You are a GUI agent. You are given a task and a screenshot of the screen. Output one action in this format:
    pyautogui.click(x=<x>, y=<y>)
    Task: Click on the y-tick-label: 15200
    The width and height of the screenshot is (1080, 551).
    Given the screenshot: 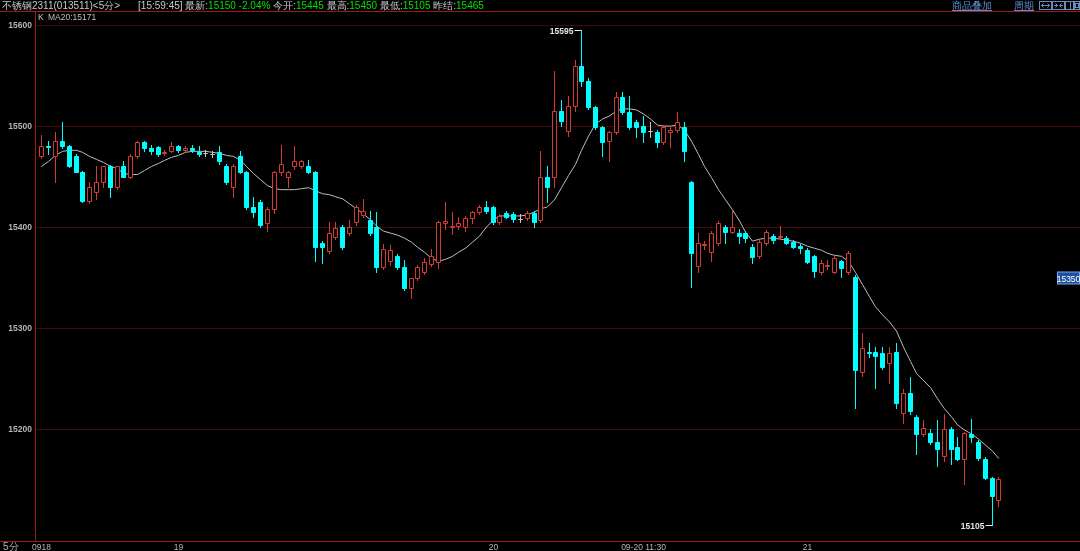 What is the action you would take?
    pyautogui.click(x=20, y=428)
    